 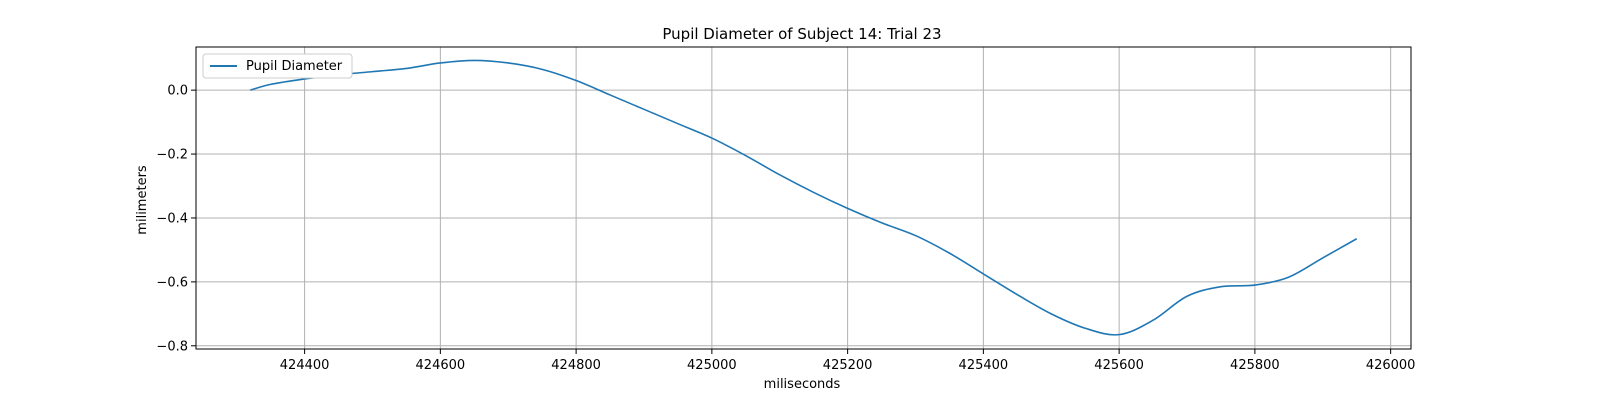 What do you see at coordinates (802, 384) in the screenshot?
I see `x-axis-label: miliseconds` at bounding box center [802, 384].